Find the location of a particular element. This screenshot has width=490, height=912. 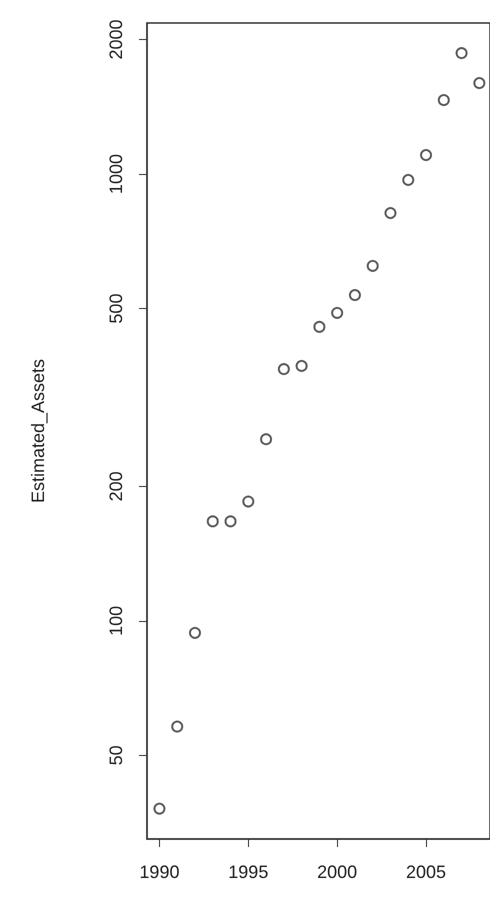

x-tick-label: 1995 is located at coordinates (248, 872).